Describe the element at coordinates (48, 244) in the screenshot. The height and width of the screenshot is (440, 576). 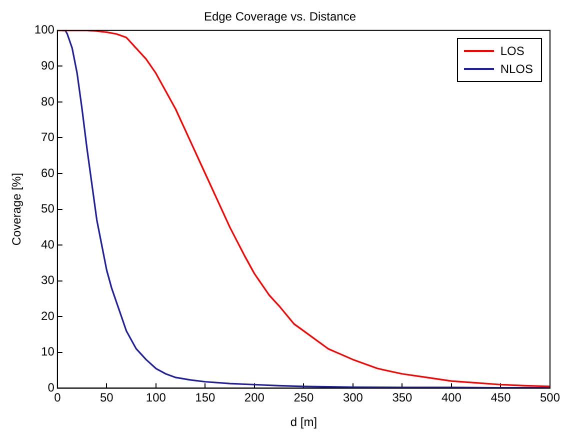
I see `y-tick-label: 40` at that location.